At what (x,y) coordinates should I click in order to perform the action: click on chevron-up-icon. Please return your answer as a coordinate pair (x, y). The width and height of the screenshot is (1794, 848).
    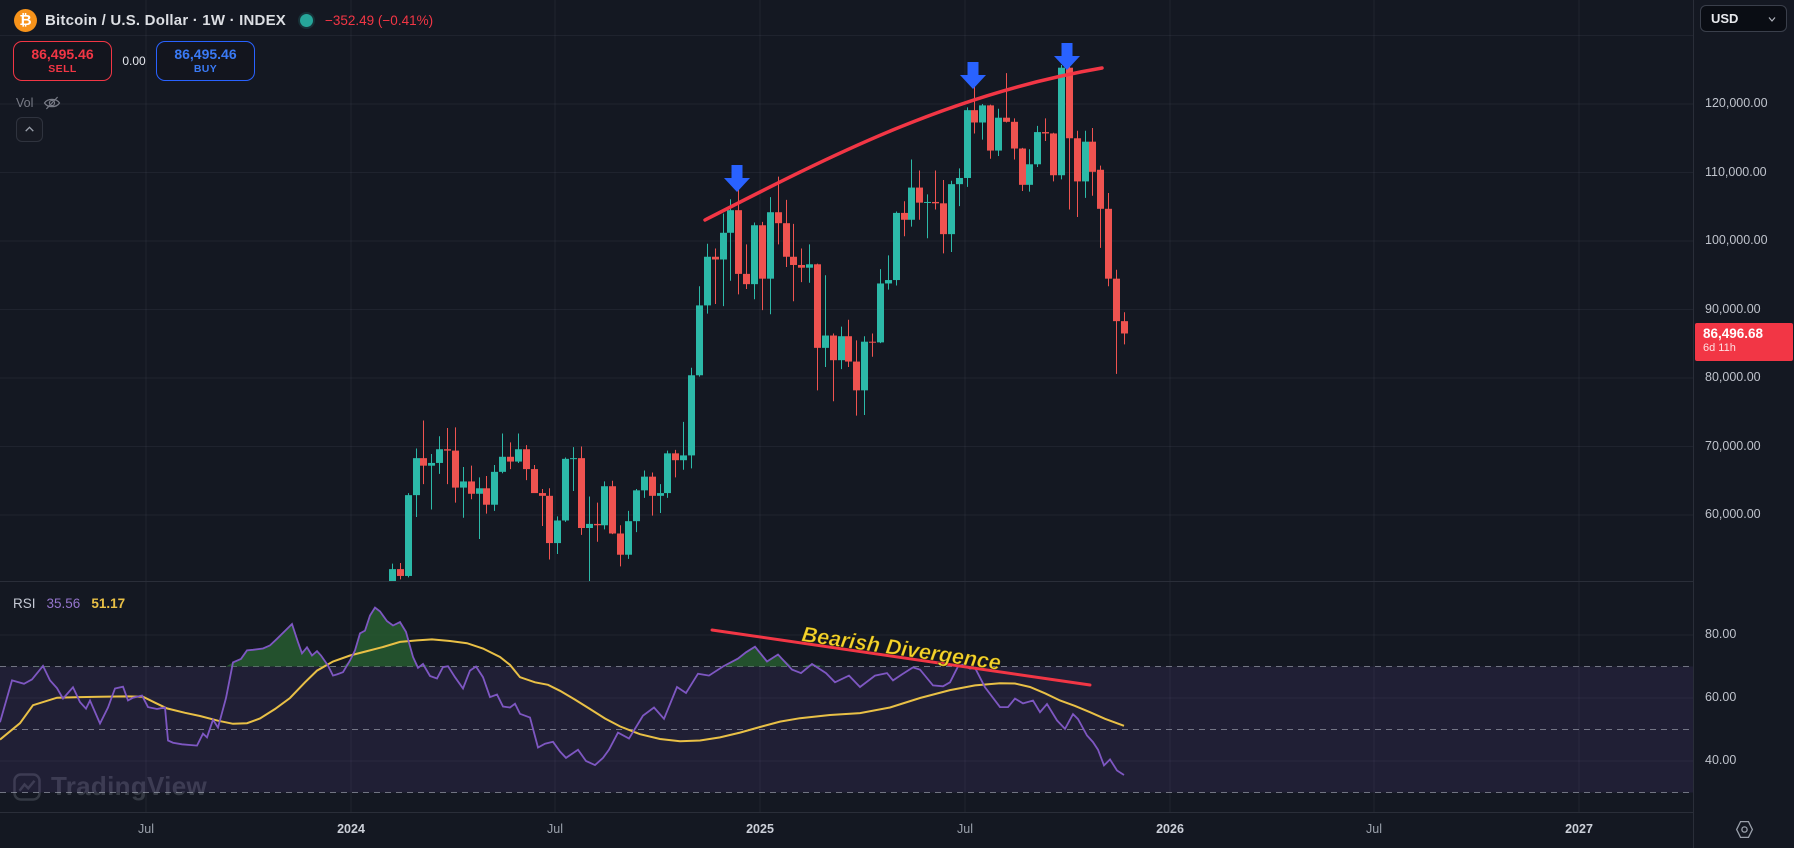
    Looking at the image, I should click on (29, 129).